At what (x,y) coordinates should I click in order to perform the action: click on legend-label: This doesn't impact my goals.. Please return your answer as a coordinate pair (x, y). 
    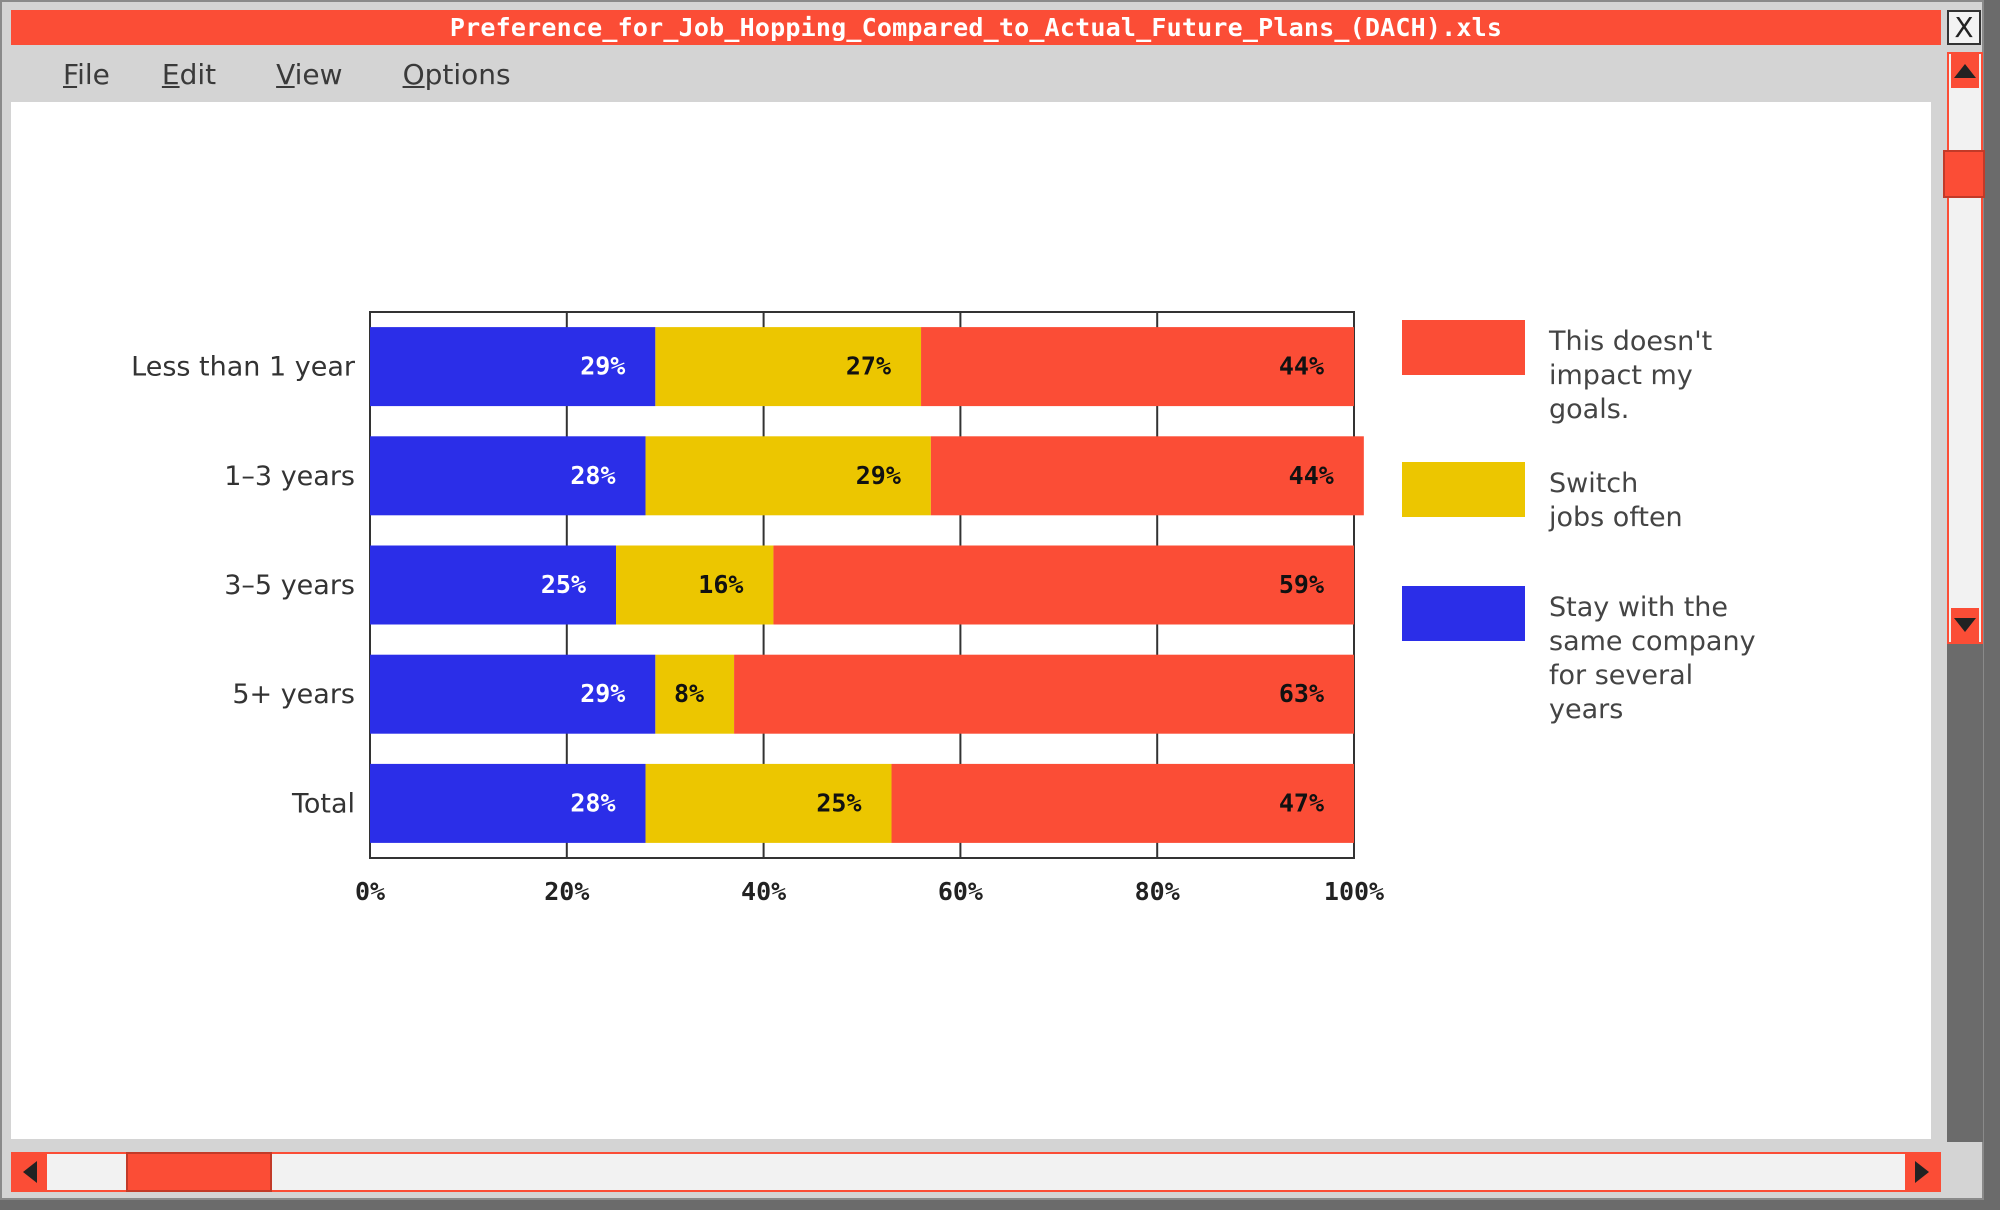
    Looking at the image, I should click on (1630, 375).